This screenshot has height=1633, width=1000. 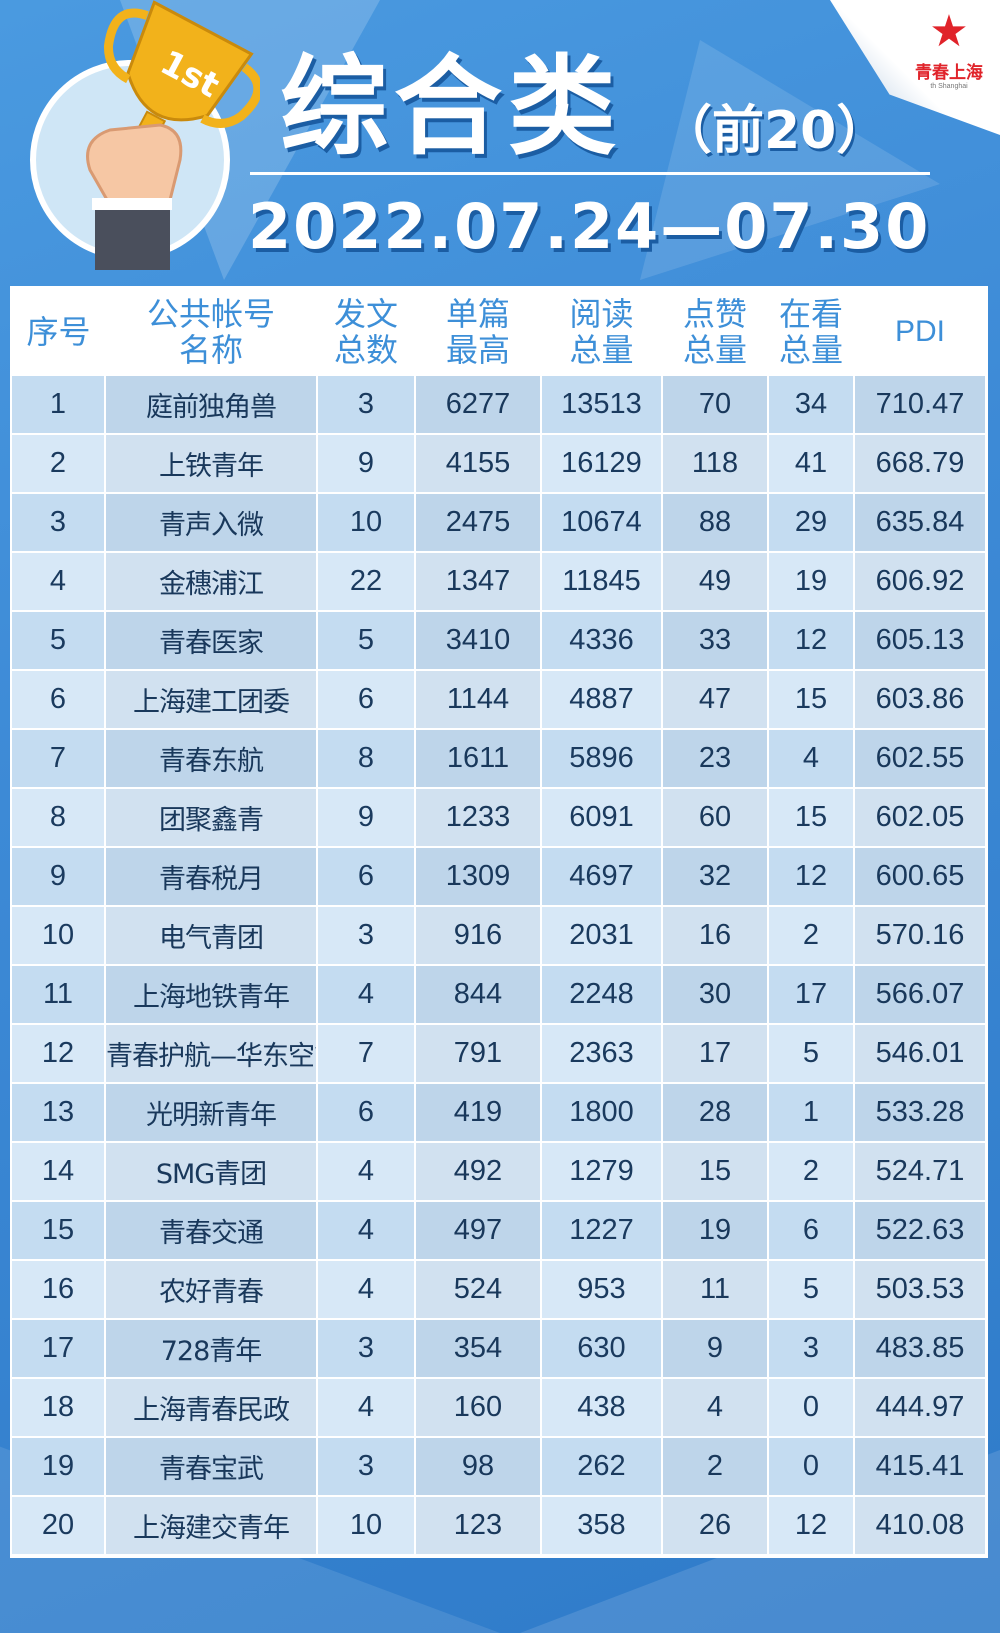 I want to click on table-cell: 503.53, so click(x=920, y=1290).